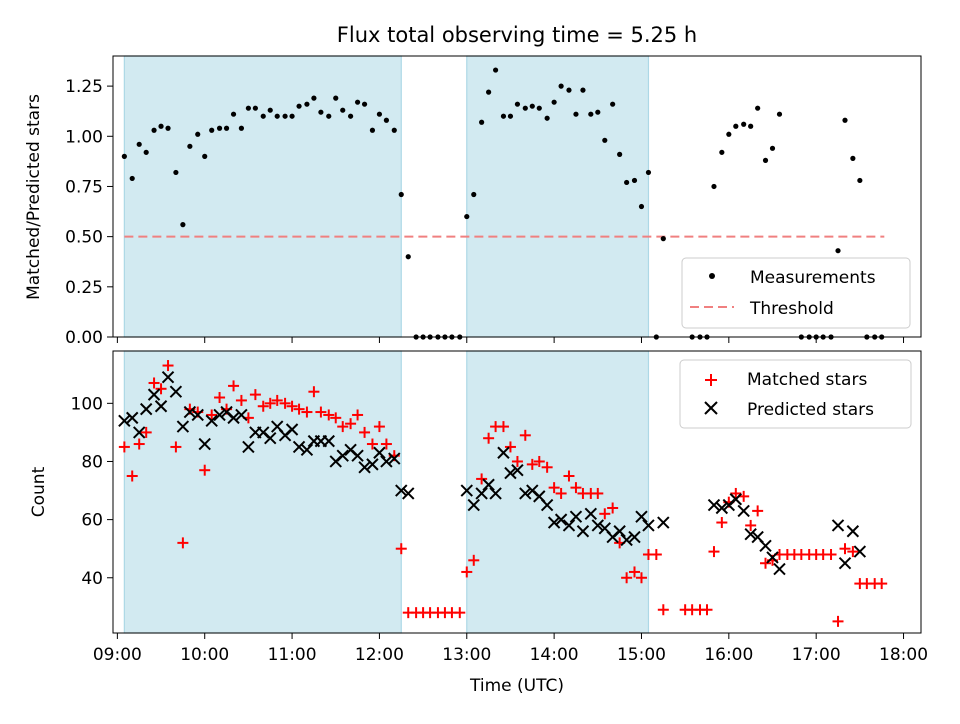 This screenshot has height=724, width=960. What do you see at coordinates (517, 35) in the screenshot?
I see `chart-title: Flux total observing time = 5.25 h` at bounding box center [517, 35].